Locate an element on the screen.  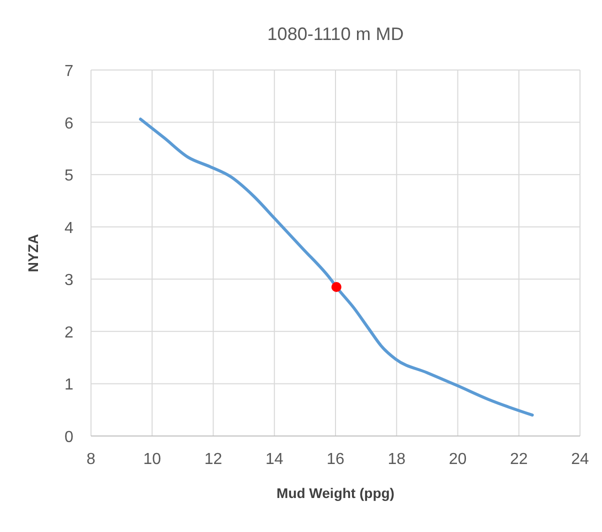
x-axis-title: Mud Weight (ppg) is located at coordinates (335, 493).